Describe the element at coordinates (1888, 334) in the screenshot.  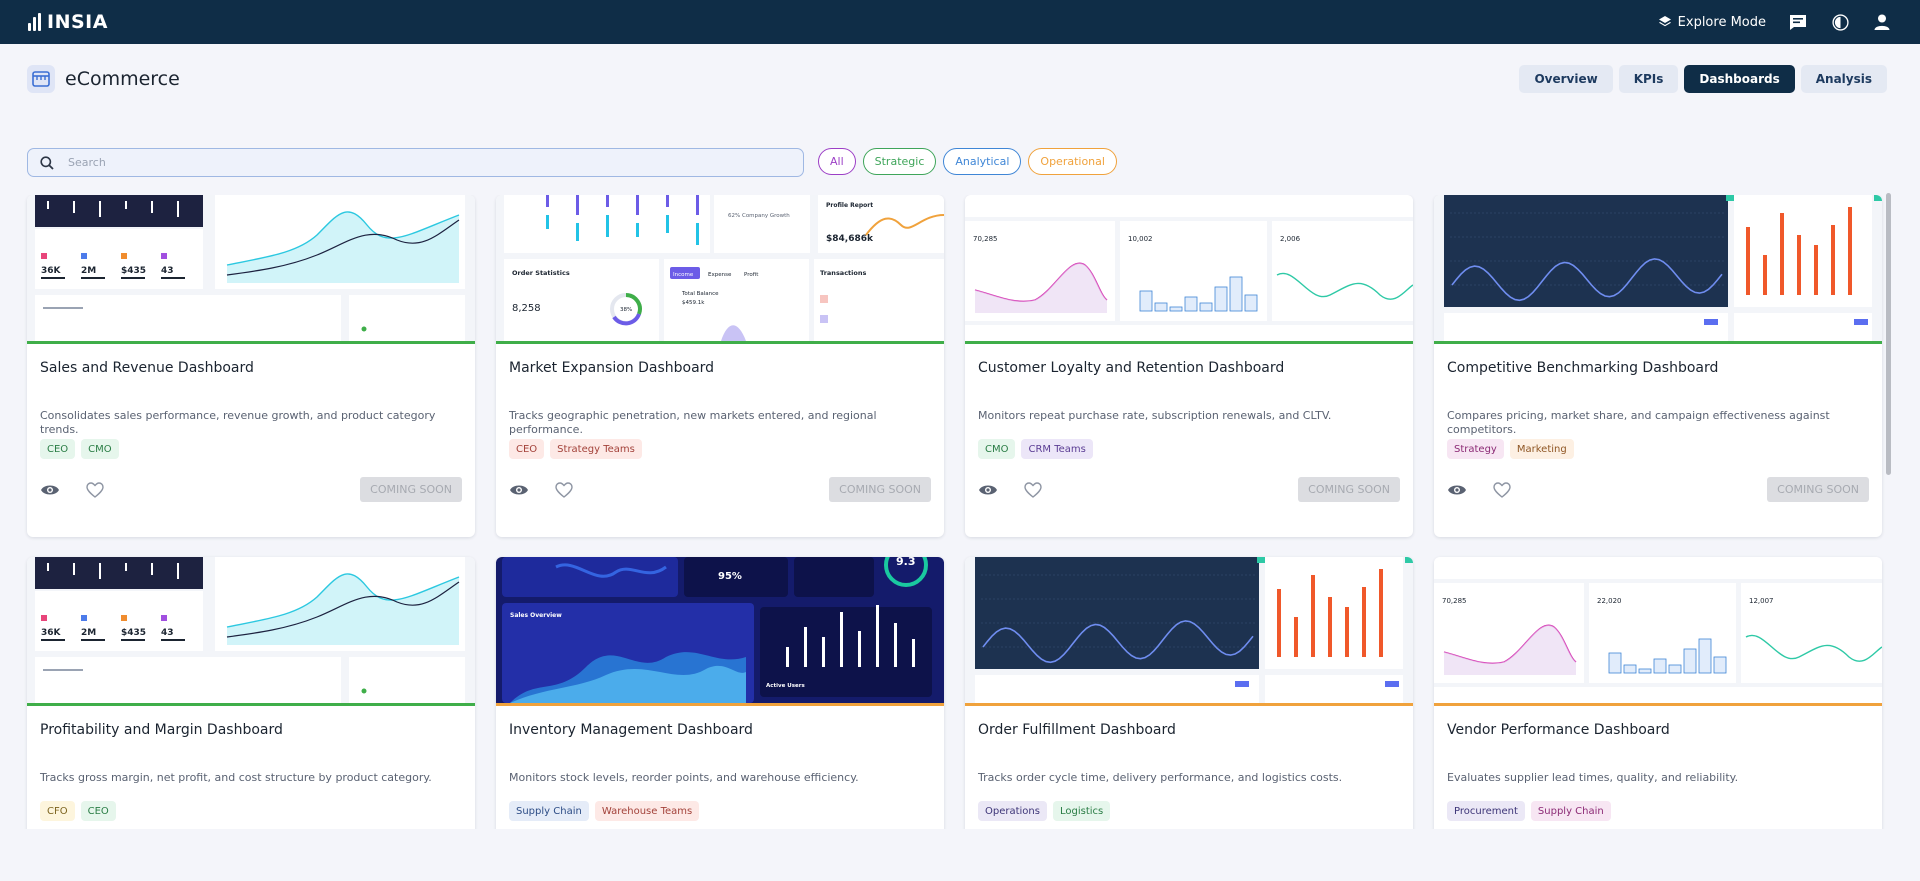
I see `scrollbar-thumb` at that location.